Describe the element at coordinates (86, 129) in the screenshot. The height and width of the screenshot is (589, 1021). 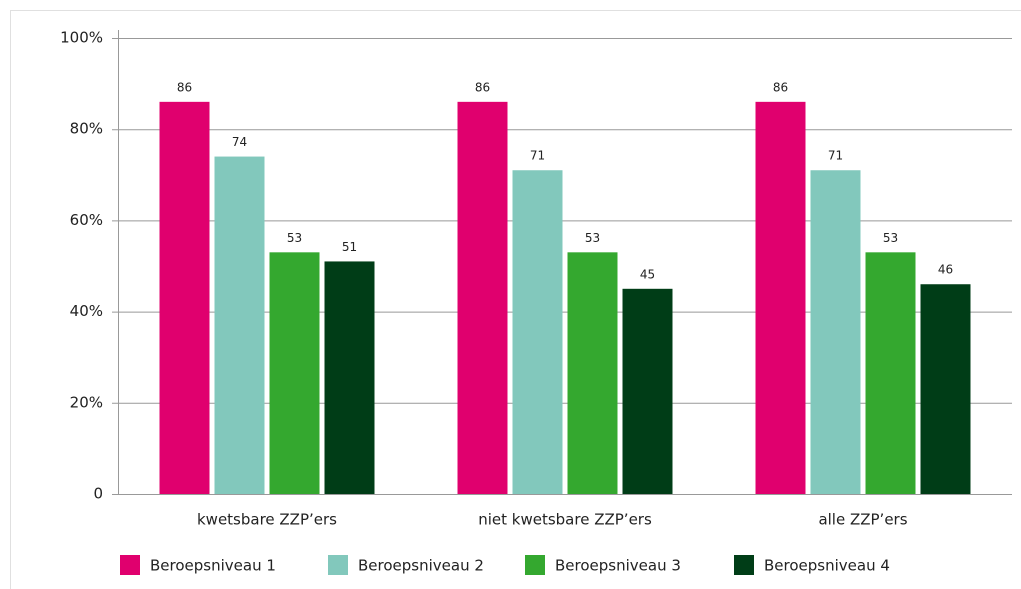
I see `y-tick-label: 80%` at that location.